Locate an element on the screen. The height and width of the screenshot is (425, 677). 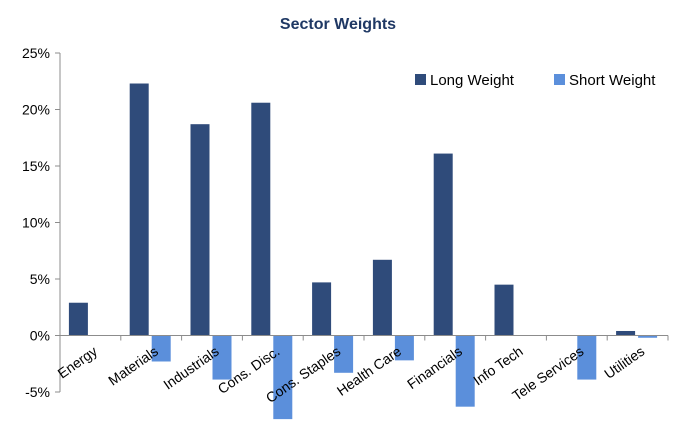
y-tick-label: 20% is located at coordinates (36, 110).